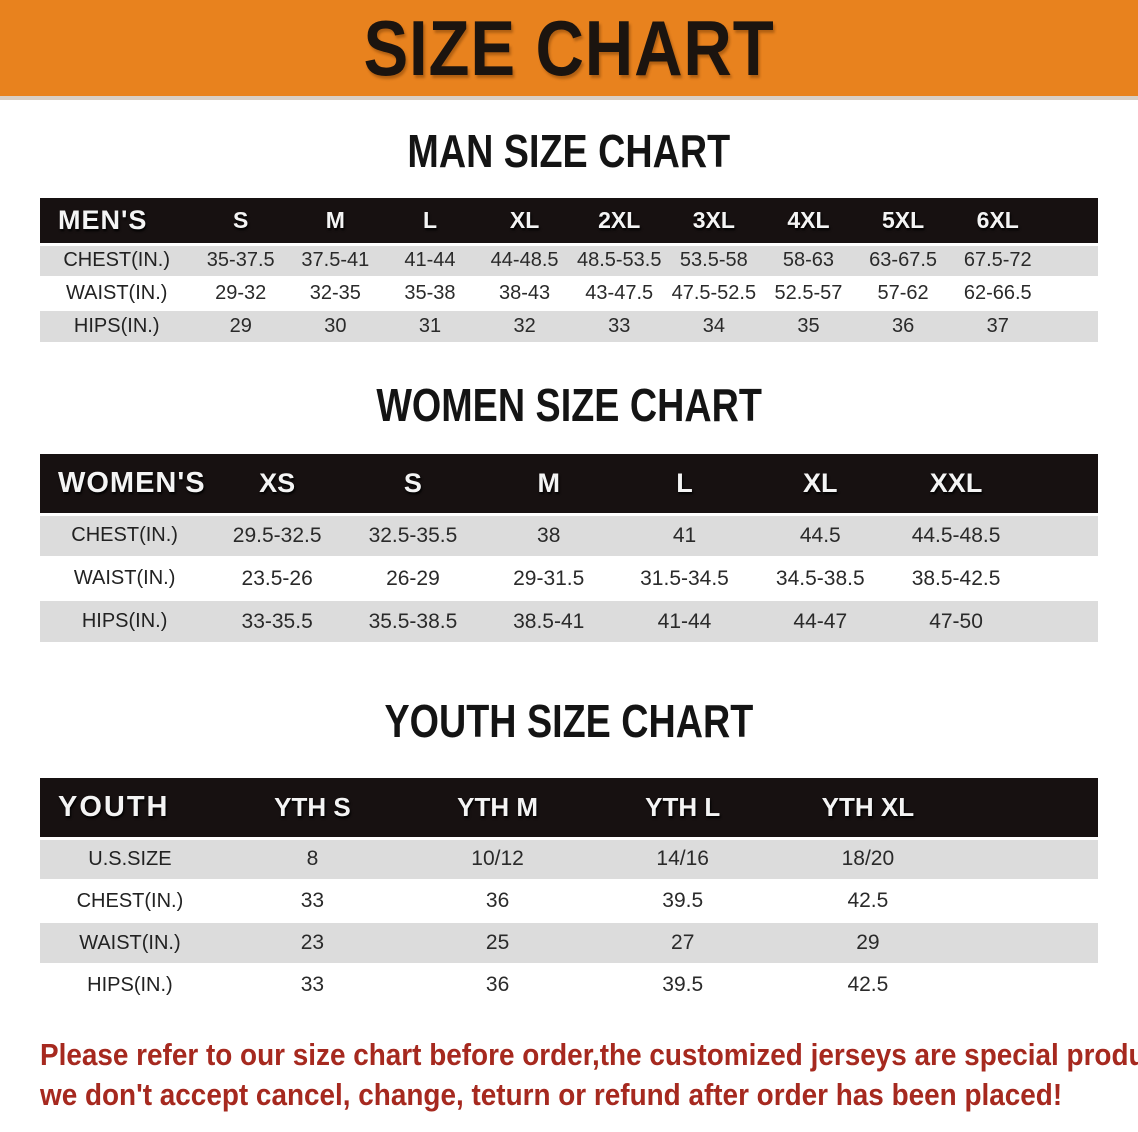 This screenshot has width=1138, height=1132. What do you see at coordinates (277, 622) in the screenshot?
I see `measure-value: 33-35.5` at bounding box center [277, 622].